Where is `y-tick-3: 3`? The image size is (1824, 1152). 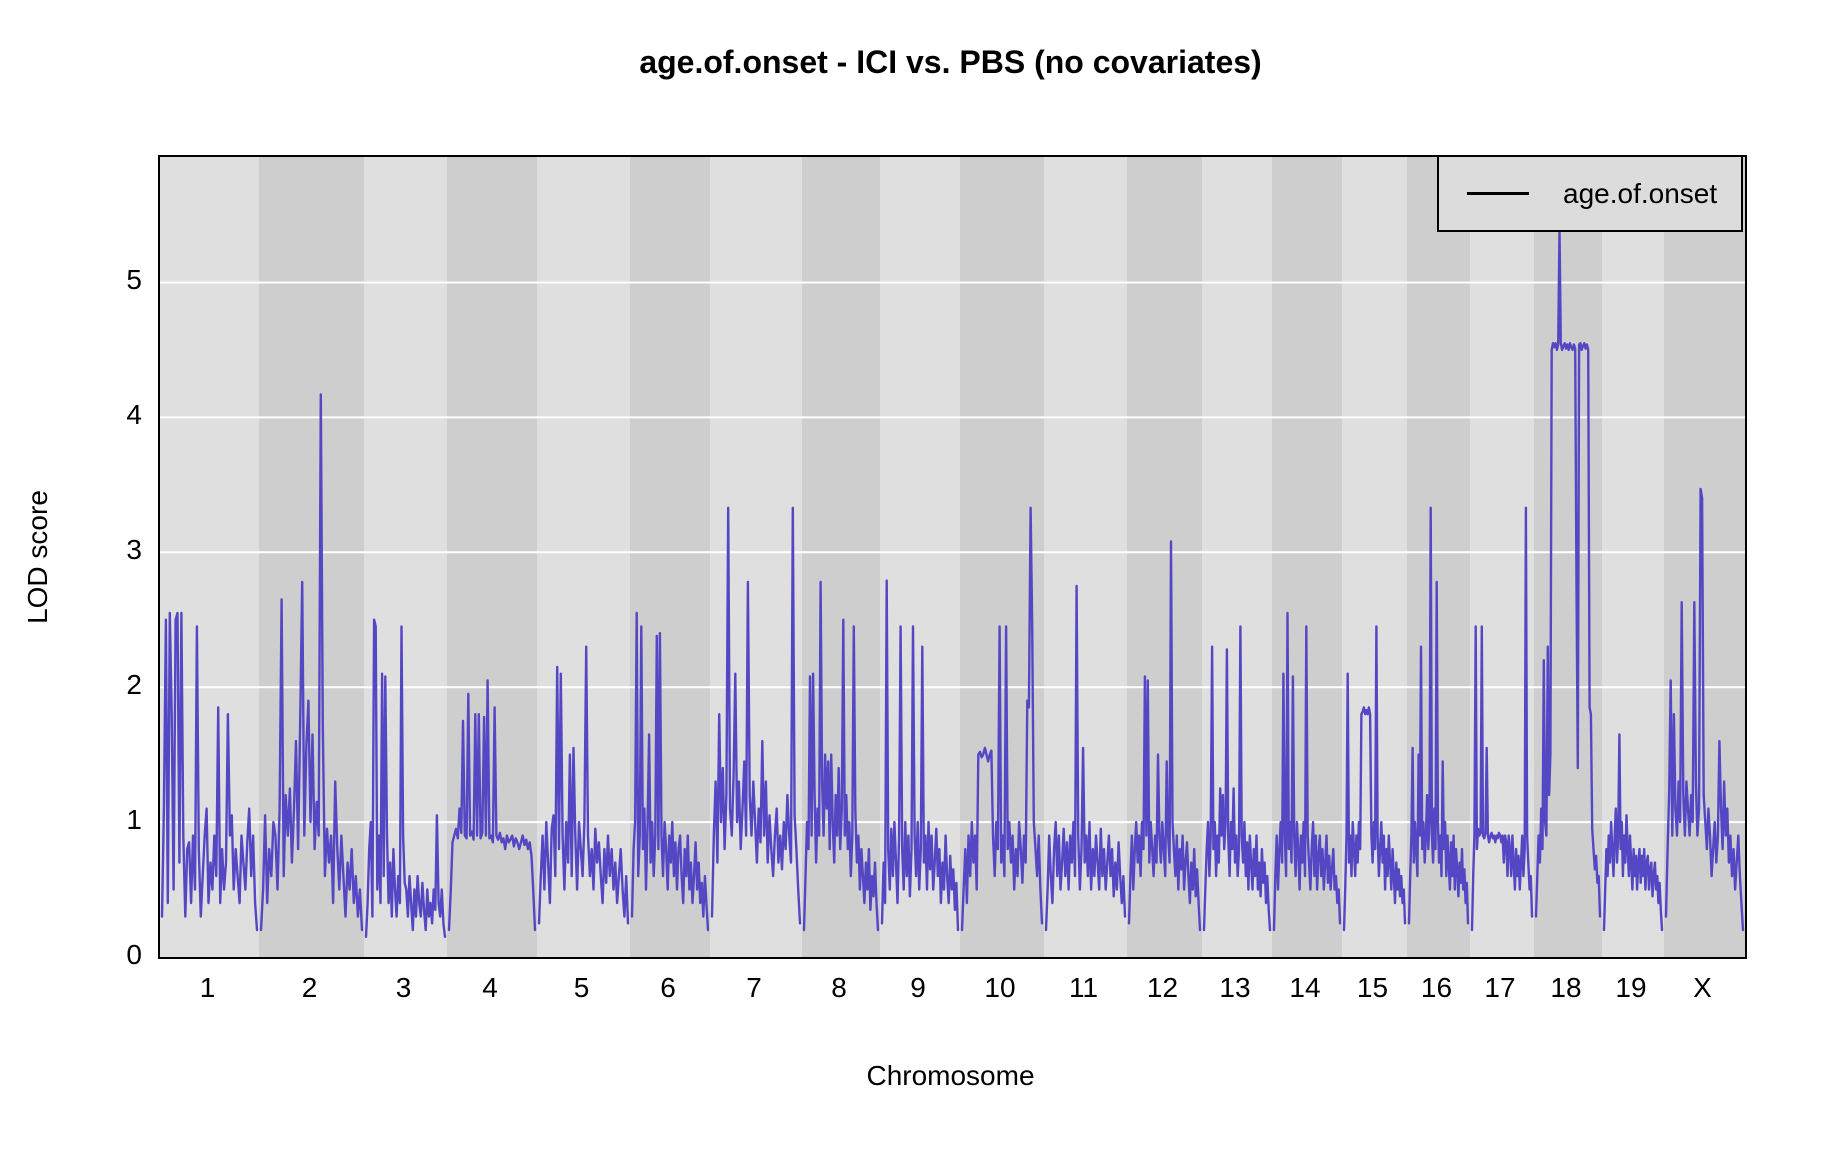 y-tick-3: 3 is located at coordinates (134, 550).